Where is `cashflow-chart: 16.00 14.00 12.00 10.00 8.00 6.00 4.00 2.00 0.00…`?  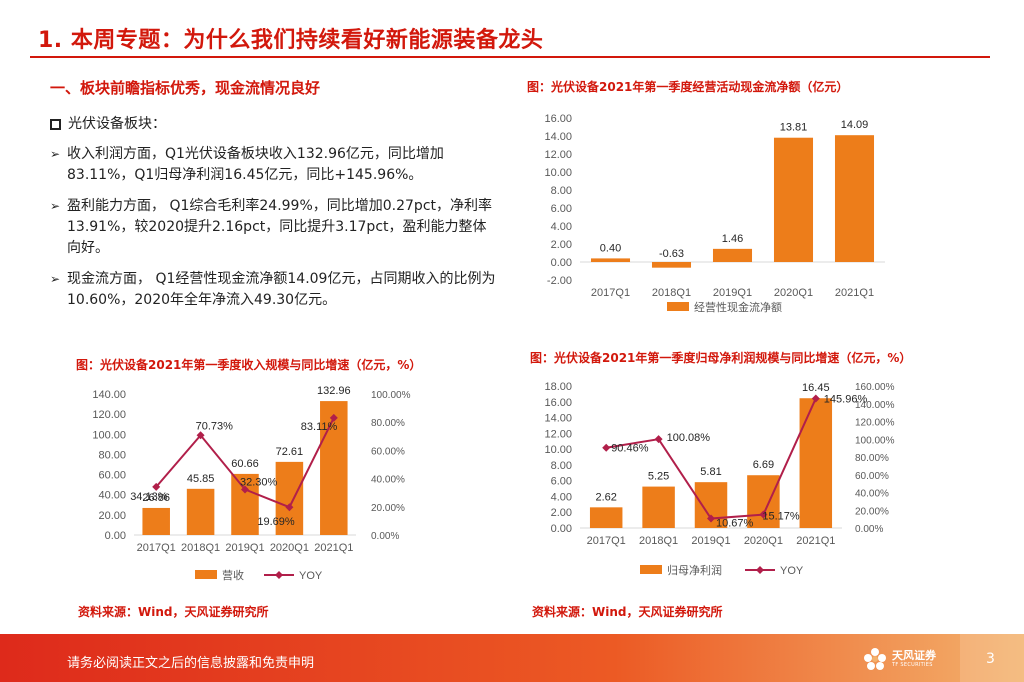 cashflow-chart: 16.00 14.00 12.00 10.00 8.00 6.00 4.00 2.00 0.00… is located at coordinates (714, 213).